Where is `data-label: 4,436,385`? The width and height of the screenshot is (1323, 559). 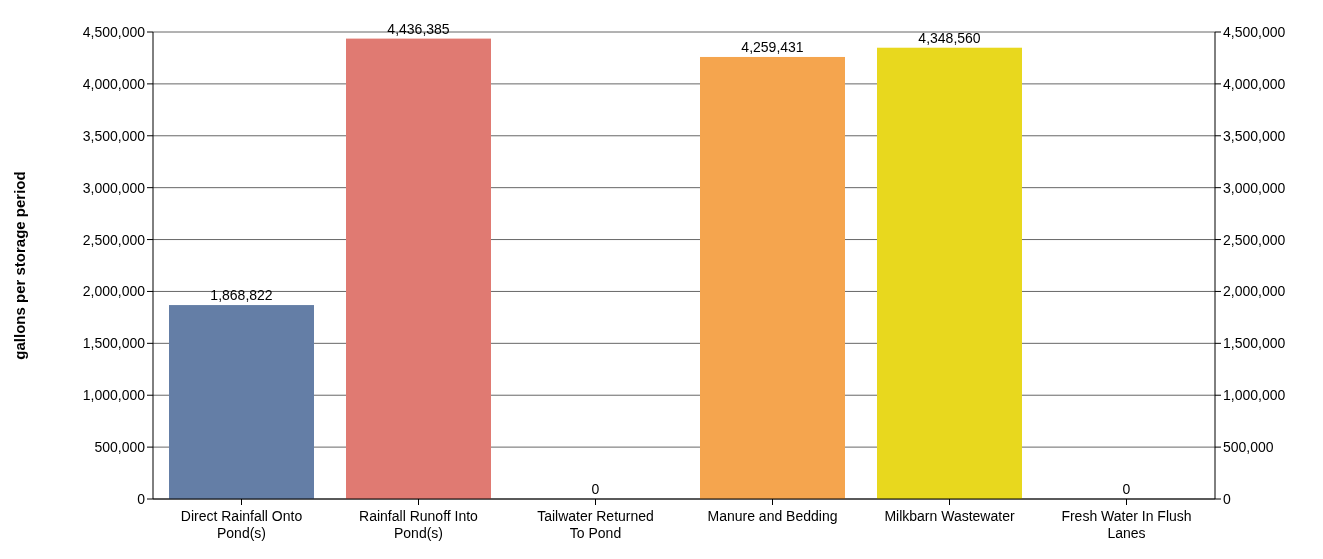 data-label: 4,436,385 is located at coordinates (418, 28).